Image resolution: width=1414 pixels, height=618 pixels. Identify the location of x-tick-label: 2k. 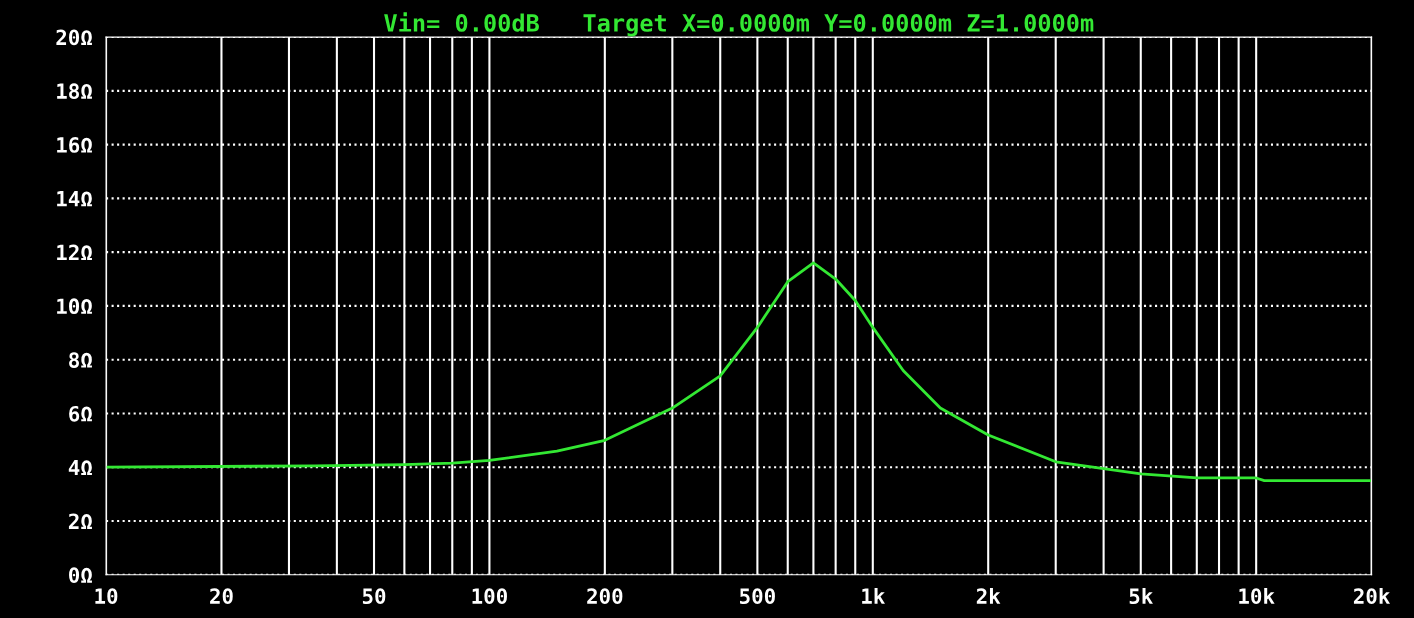
(988, 595).